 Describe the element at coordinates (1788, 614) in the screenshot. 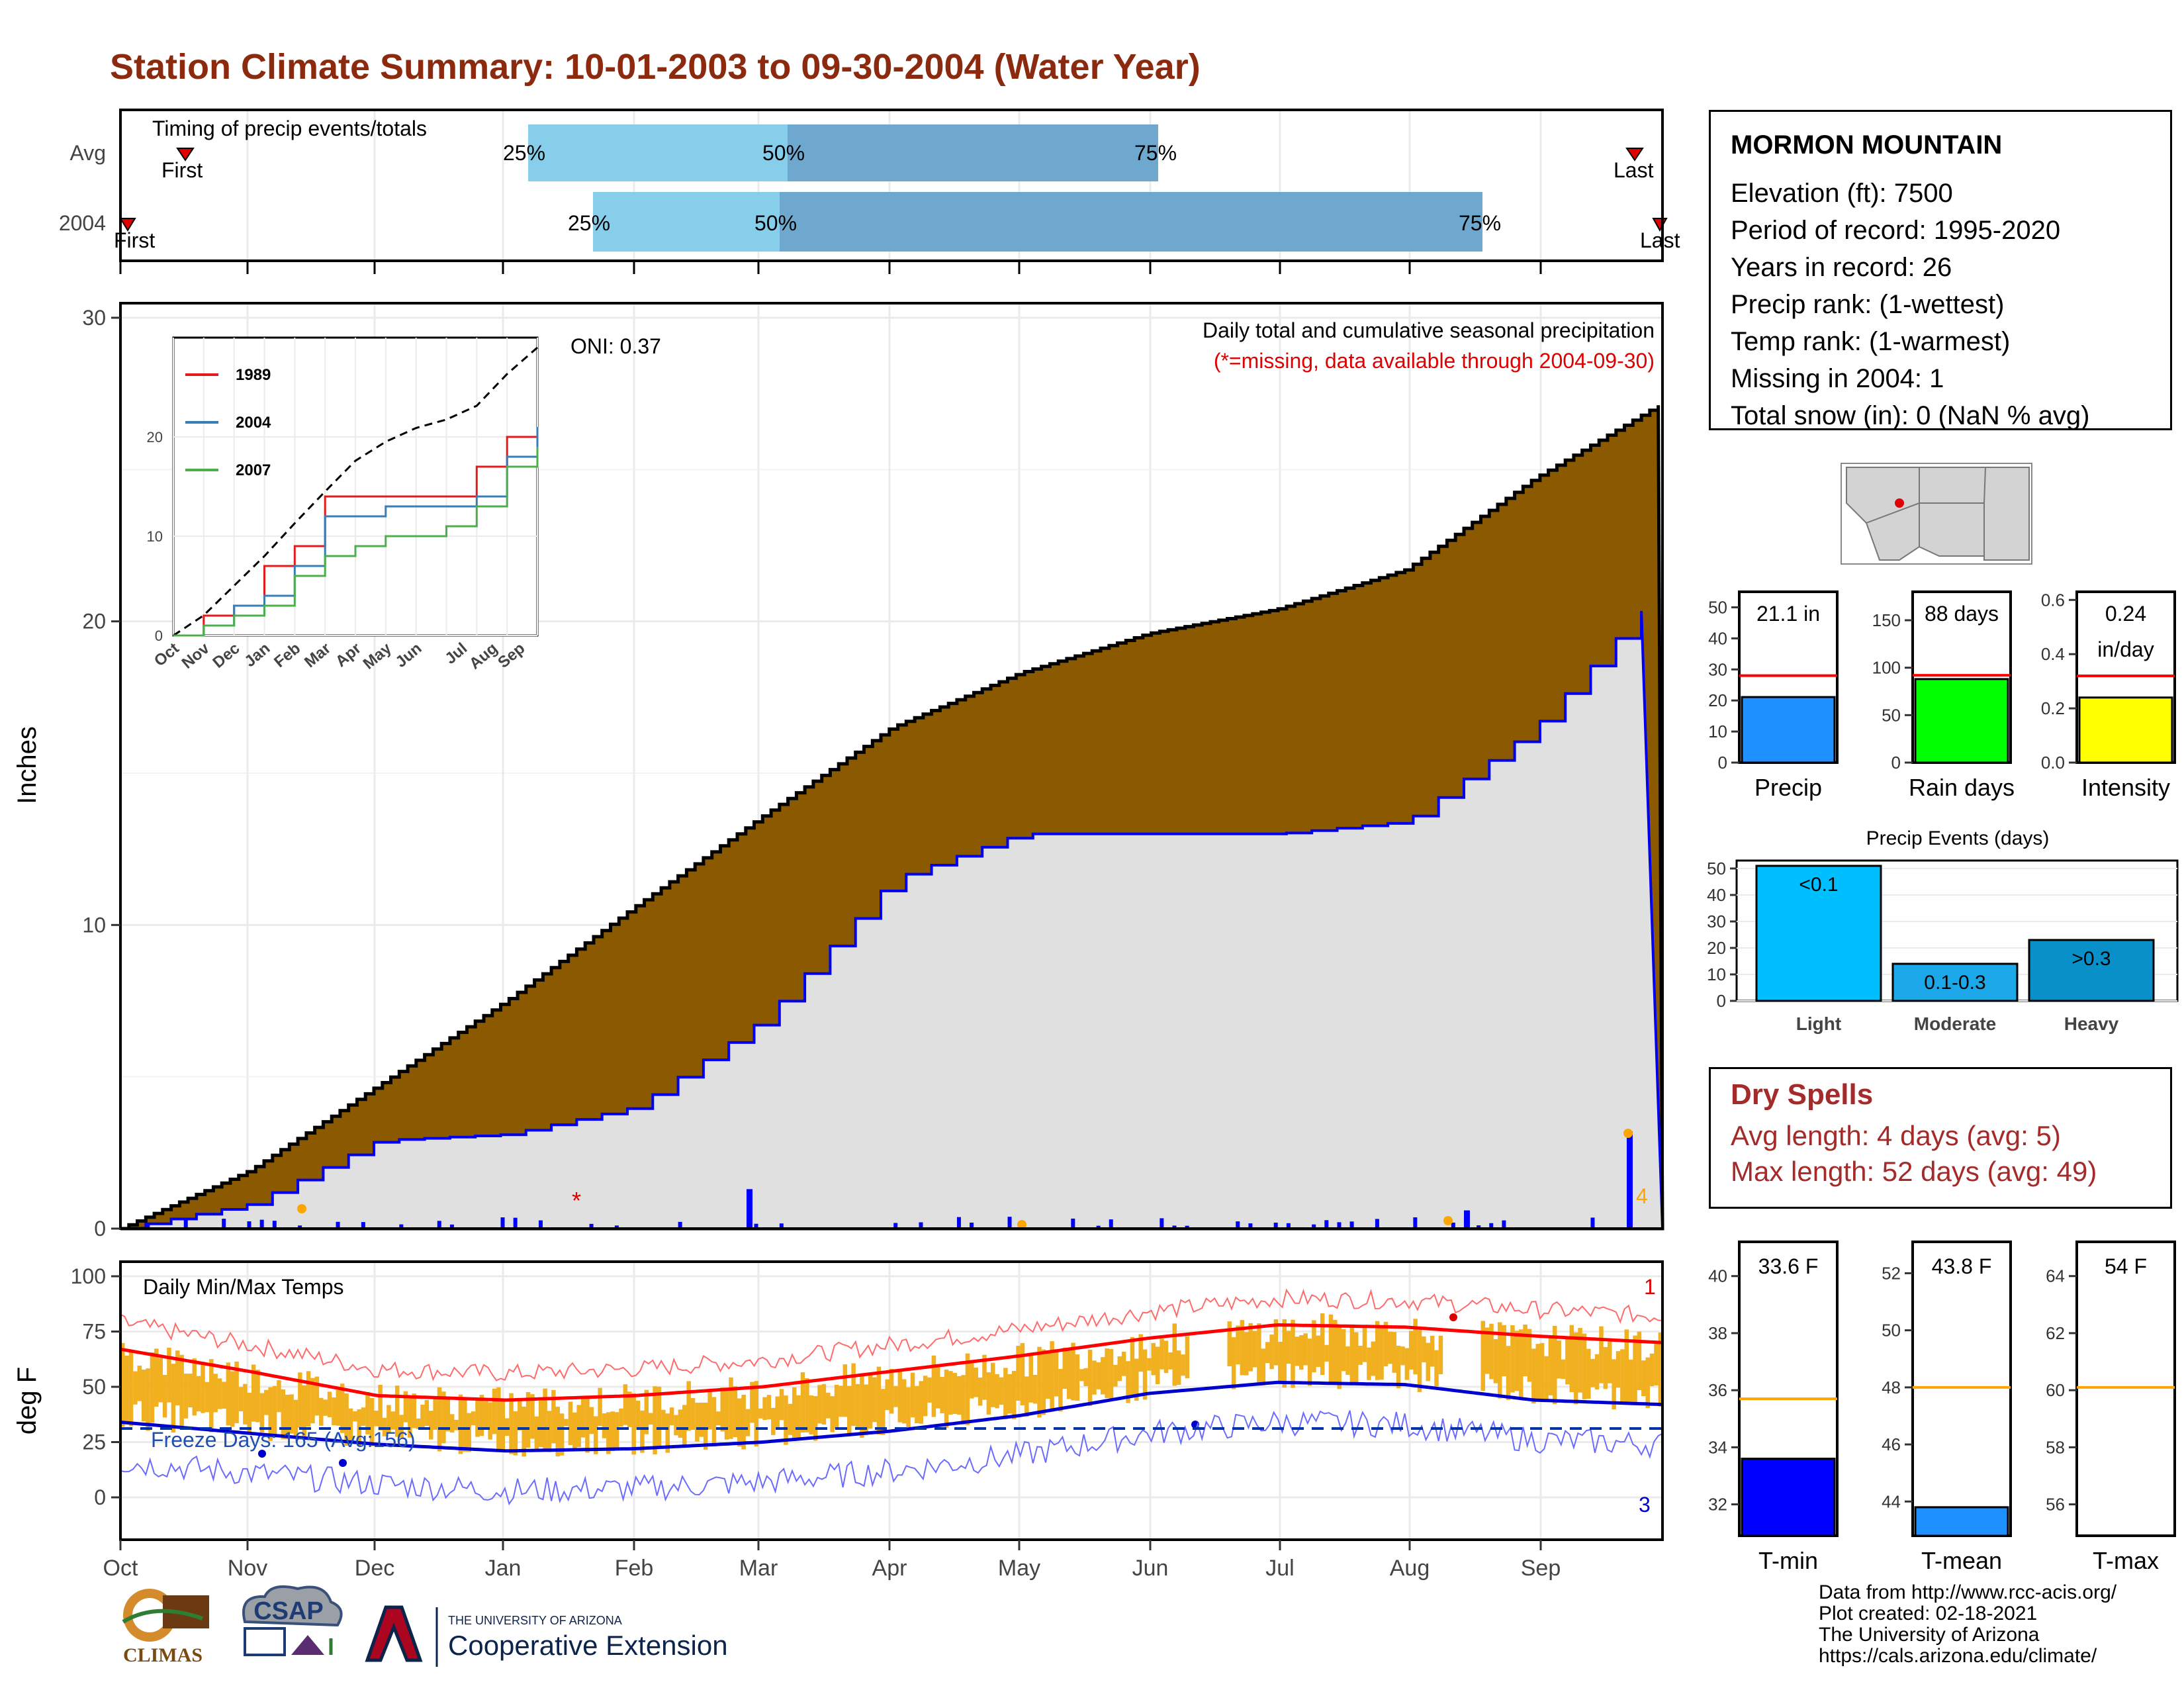

I see `precip-value-label: 21.1 in` at that location.